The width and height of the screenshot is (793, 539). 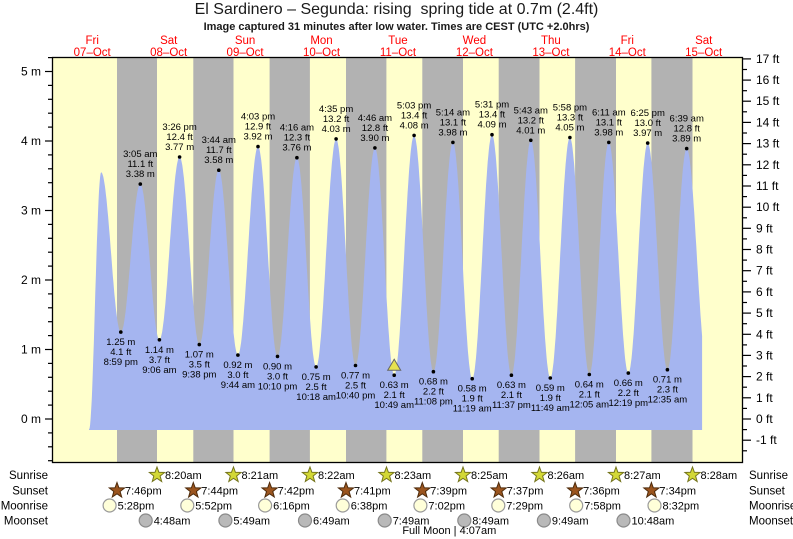 I want to click on high-tide-label: 4.09 m, so click(x=491, y=125).